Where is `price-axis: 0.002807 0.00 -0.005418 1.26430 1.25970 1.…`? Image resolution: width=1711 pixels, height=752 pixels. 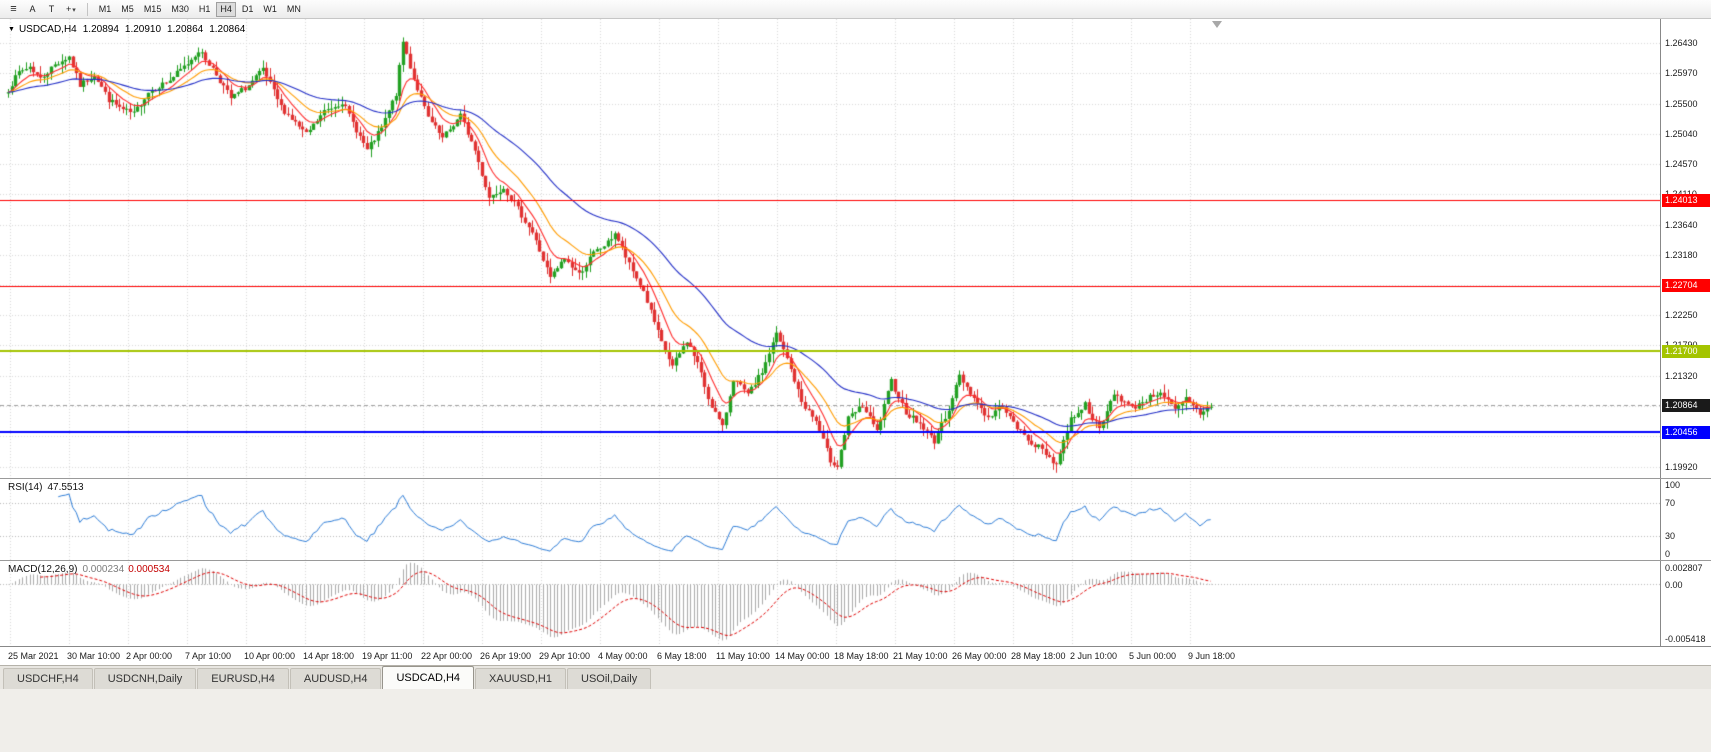
price-axis: 0.002807 0.00 -0.005418 1.26430 1.25970 1.… is located at coordinates (1685, 332).